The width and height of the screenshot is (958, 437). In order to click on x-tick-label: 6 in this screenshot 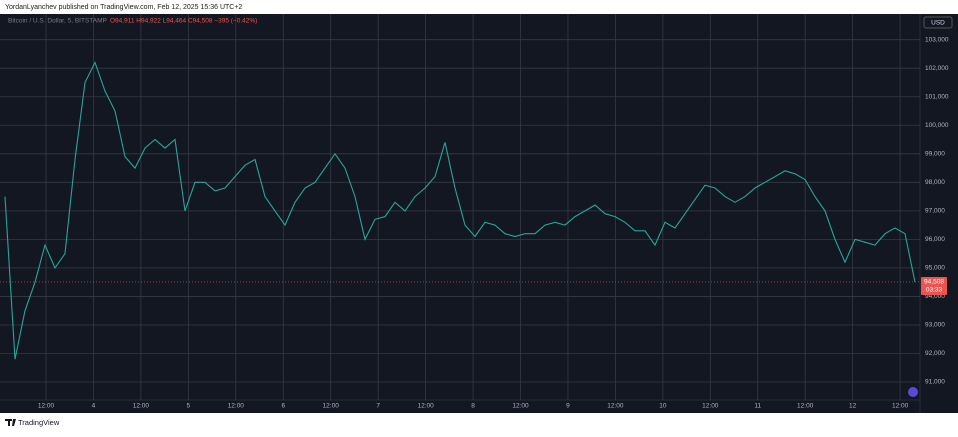, I will do `click(283, 406)`.